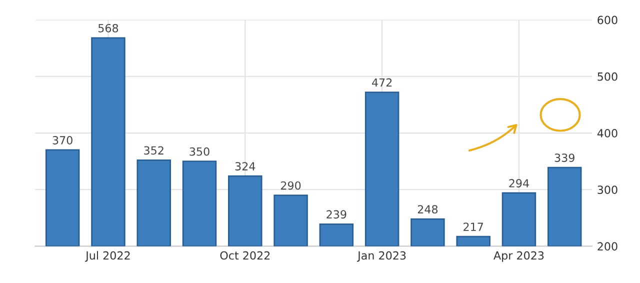  Describe the element at coordinates (336, 214) in the screenshot. I see `data-label: 239` at that location.